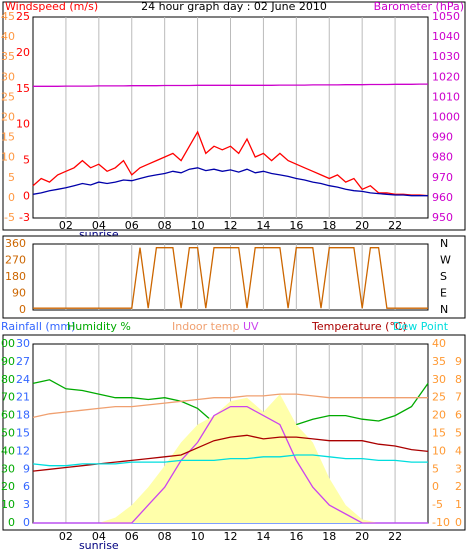  I want to click on y-tick-label: 980, so click(442, 157).